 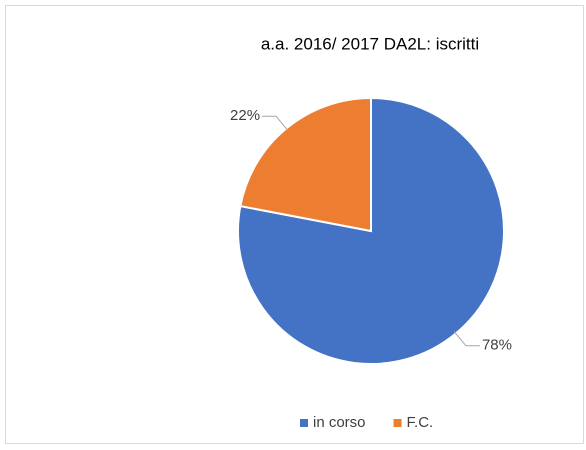 I want to click on data-label: 22%, so click(x=245, y=115).